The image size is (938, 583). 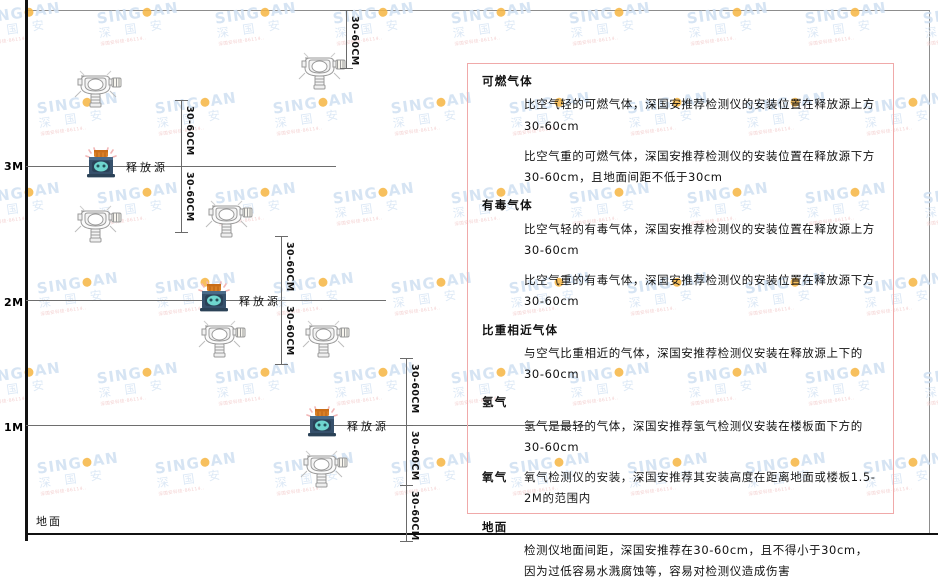 What do you see at coordinates (507, 81) in the screenshot?
I see `panel-section-title: 可燃气体` at bounding box center [507, 81].